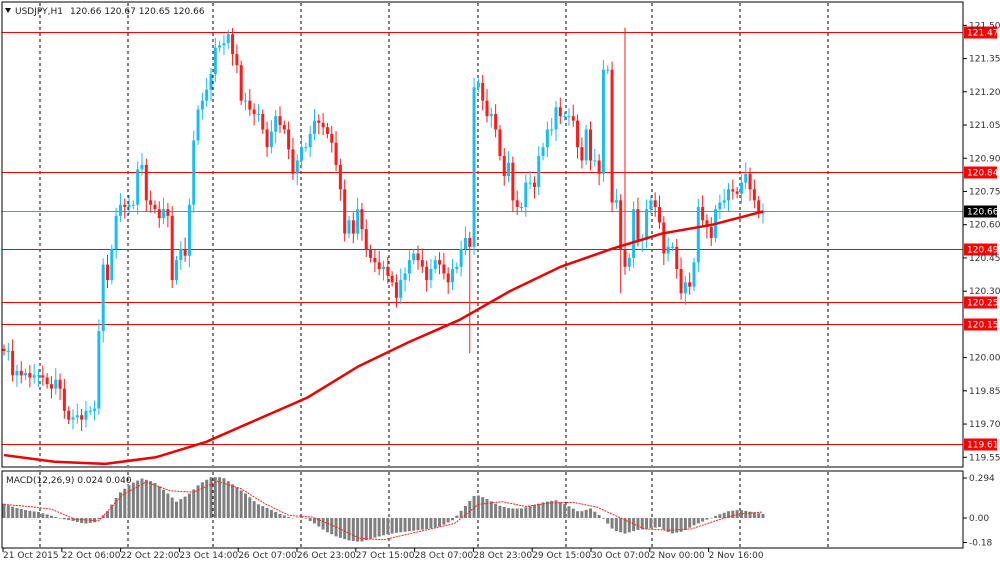 The width and height of the screenshot is (1000, 562). What do you see at coordinates (984, 226) in the screenshot?
I see `y-tick-label: 120.60` at bounding box center [984, 226].